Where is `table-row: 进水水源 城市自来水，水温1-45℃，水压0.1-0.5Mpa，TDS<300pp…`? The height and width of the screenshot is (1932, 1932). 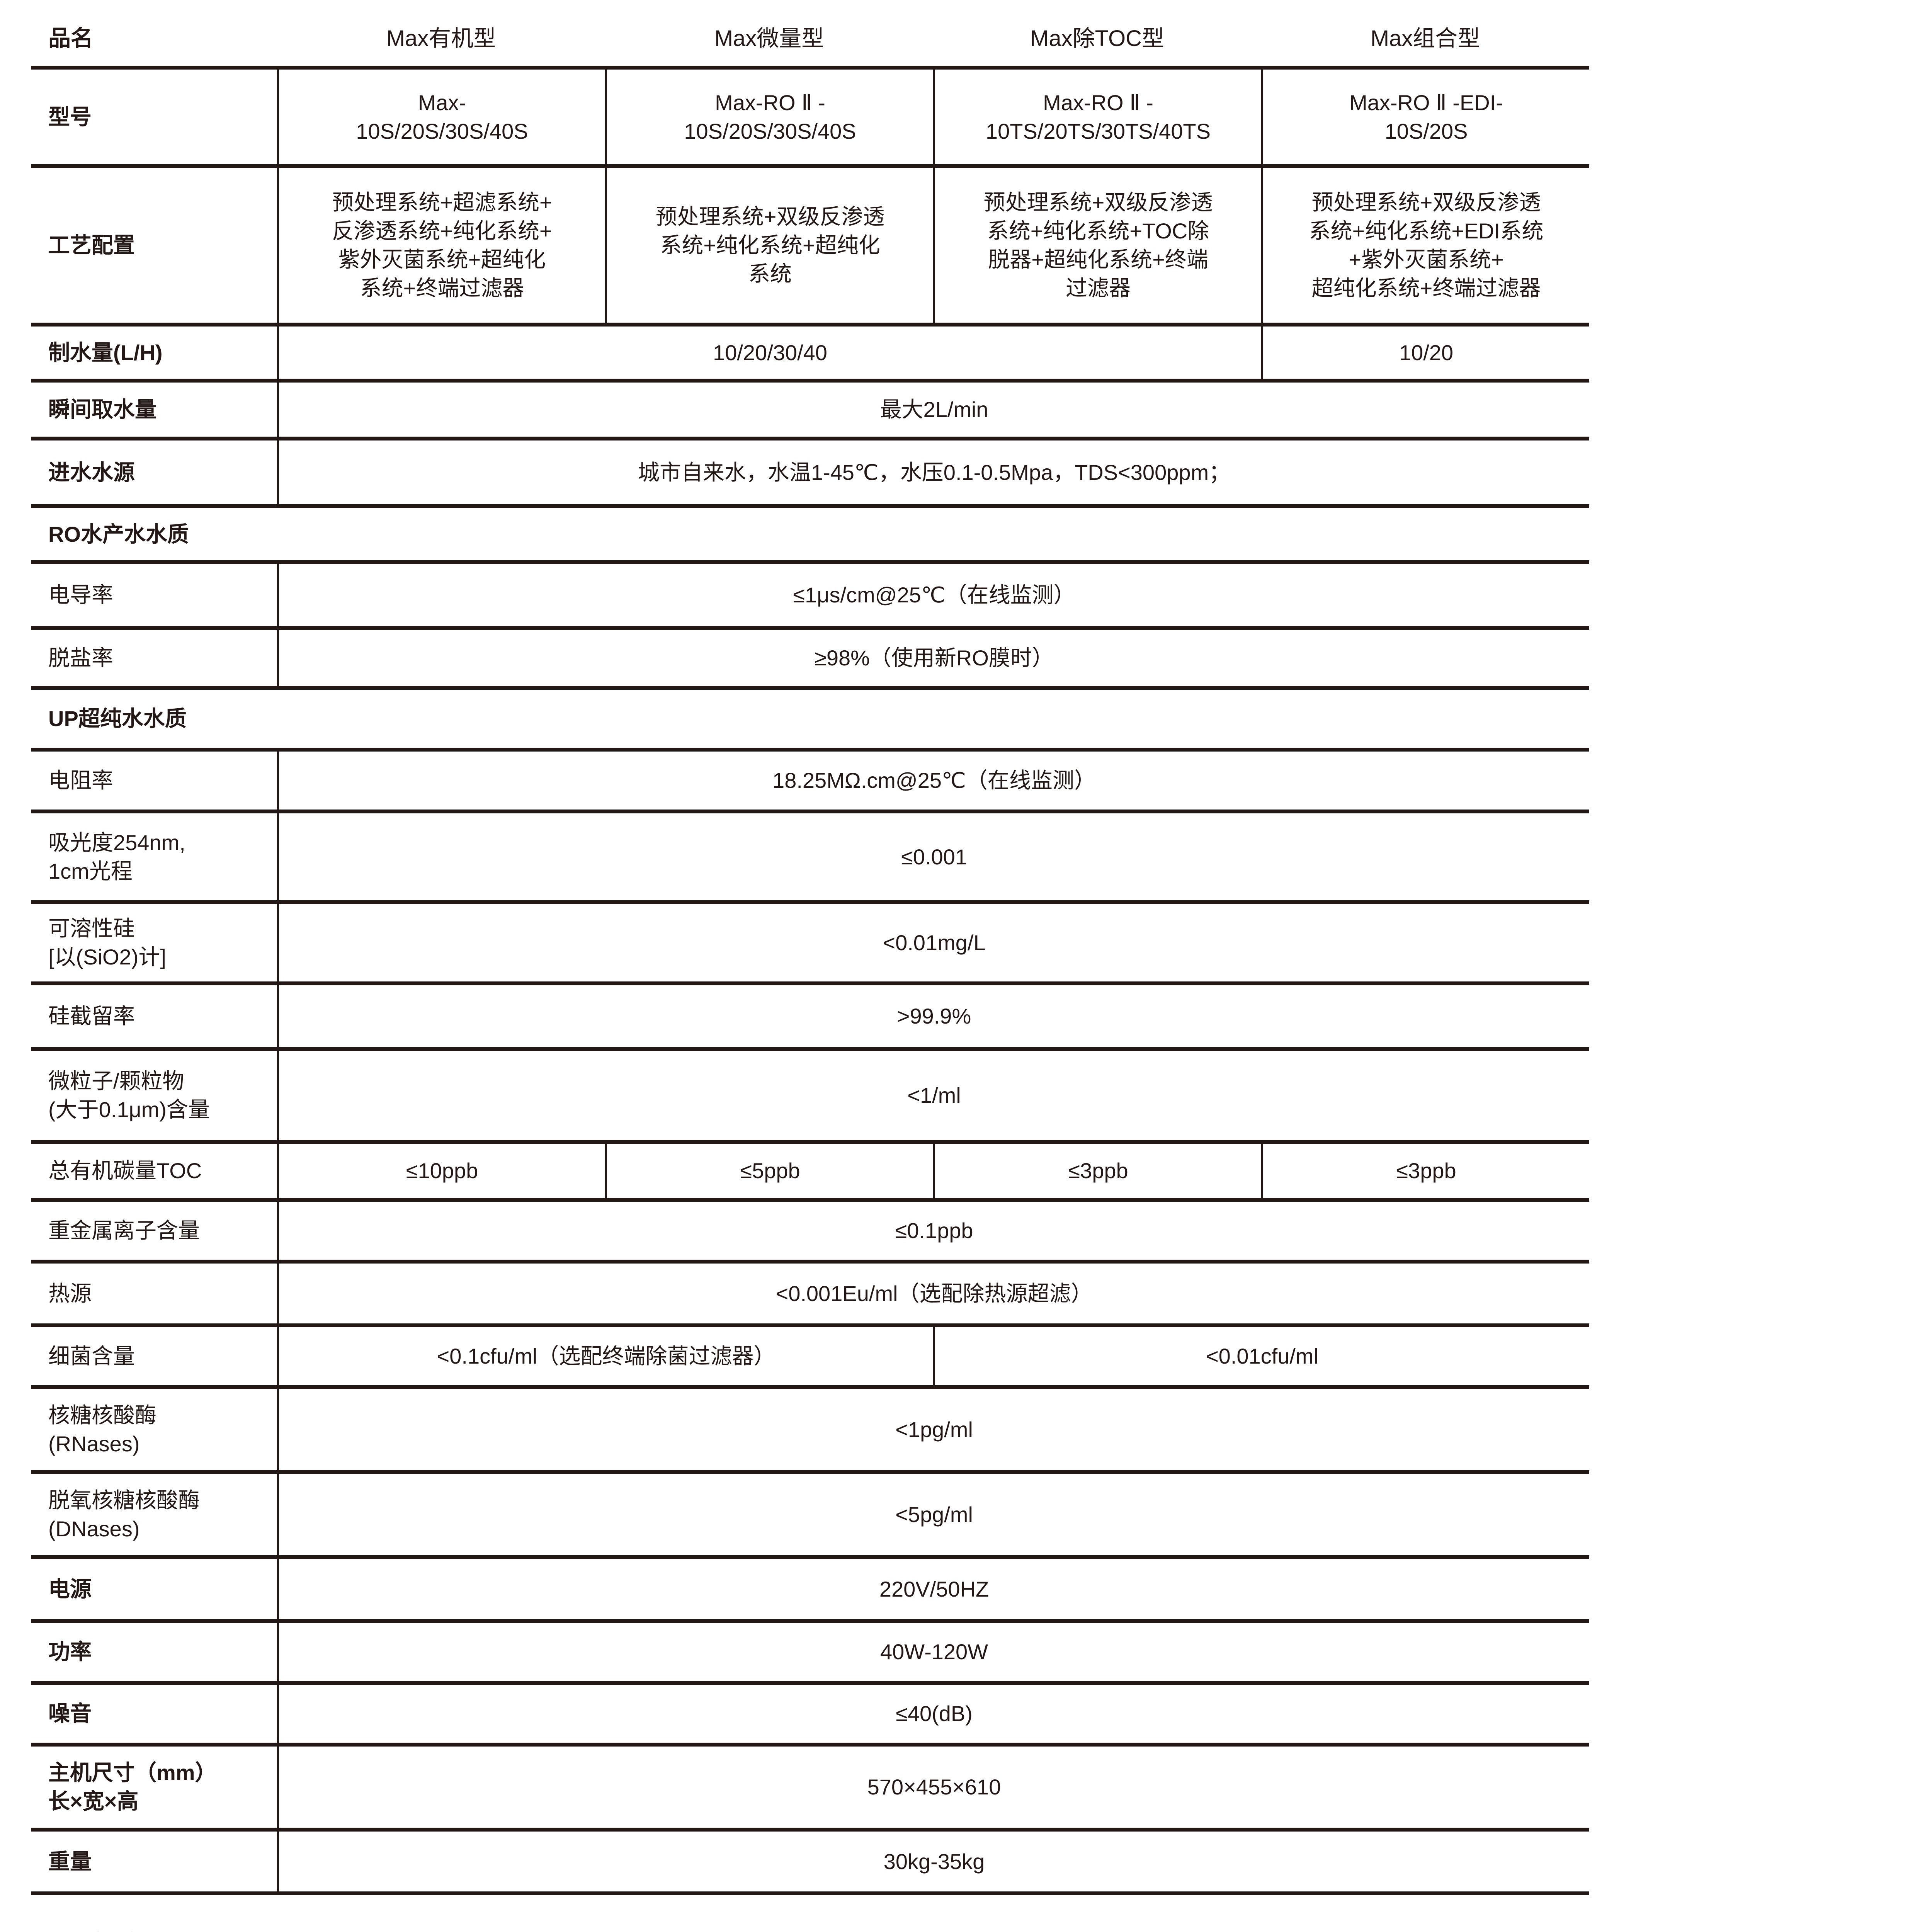 table-row: 进水水源 城市自来水，水温1-45℃，水压0.1-0.5Mpa，TDS<300pp… is located at coordinates (810, 474).